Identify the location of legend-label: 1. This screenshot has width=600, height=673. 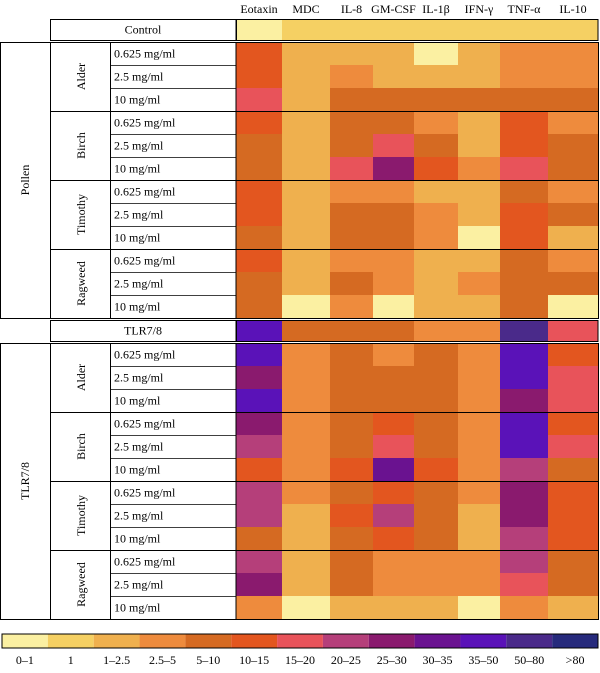
(71, 660).